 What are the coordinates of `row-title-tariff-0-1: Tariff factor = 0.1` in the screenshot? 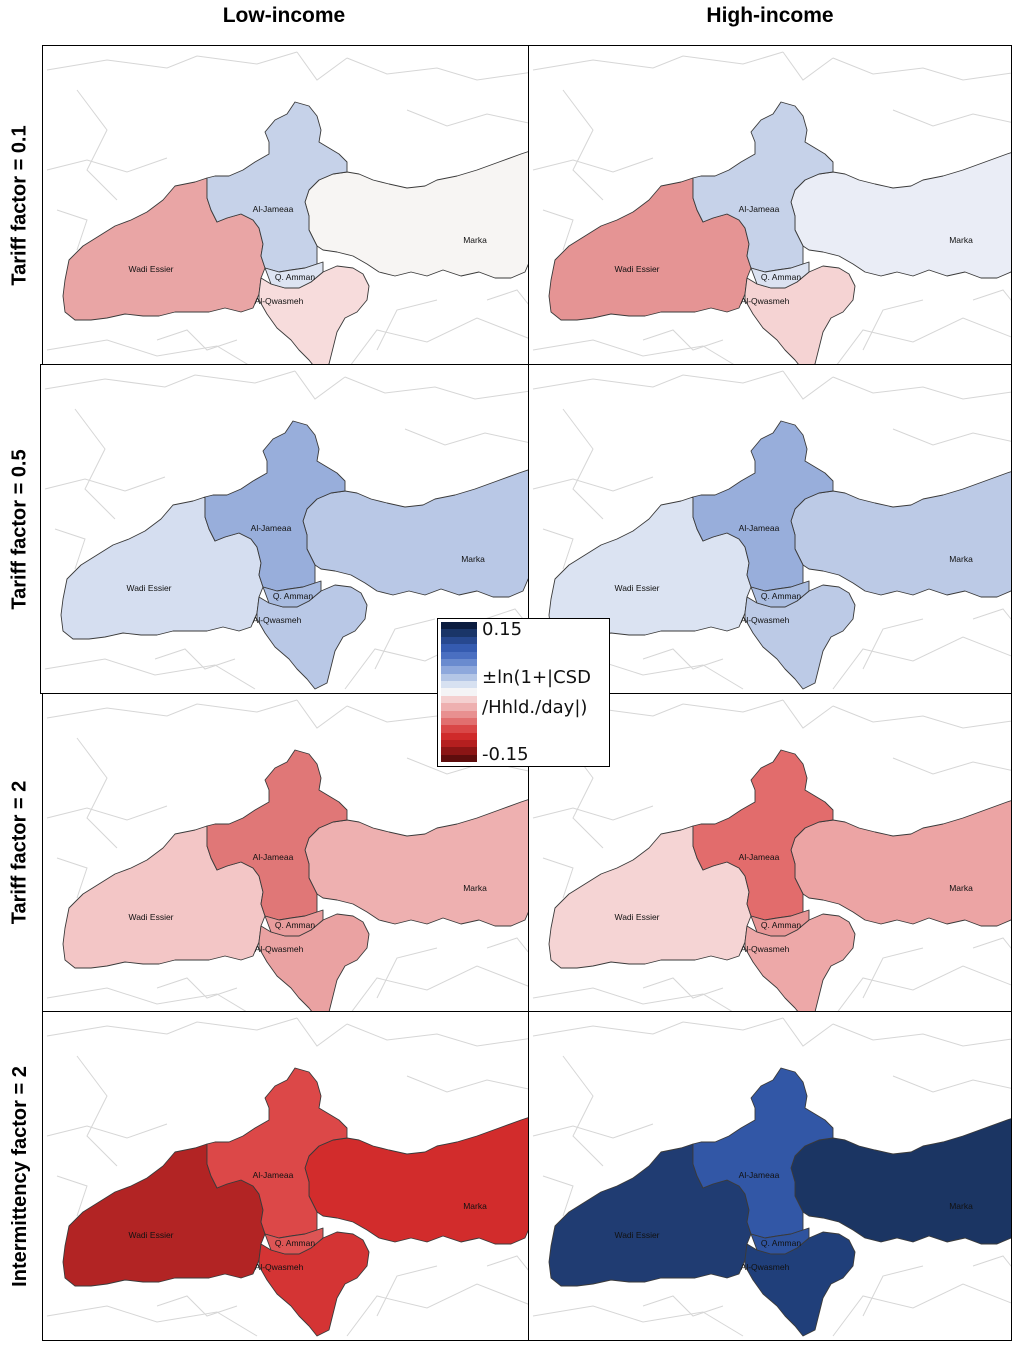 It's located at (19, 205).